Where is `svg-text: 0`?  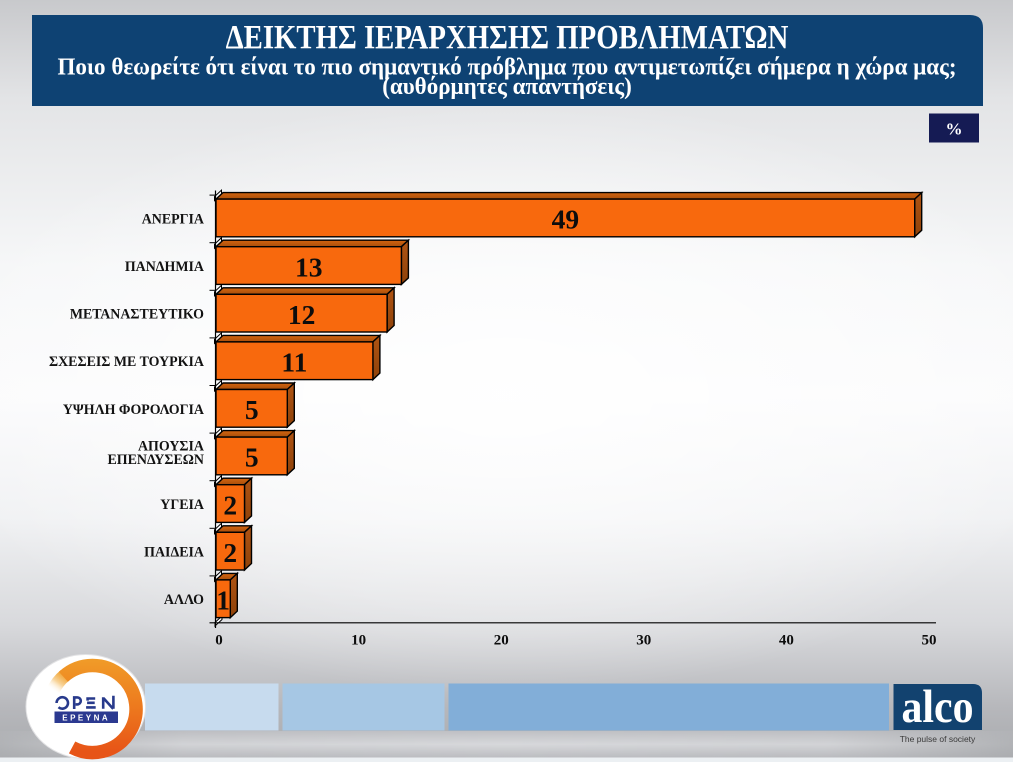
svg-text: 0 is located at coordinates (219, 641).